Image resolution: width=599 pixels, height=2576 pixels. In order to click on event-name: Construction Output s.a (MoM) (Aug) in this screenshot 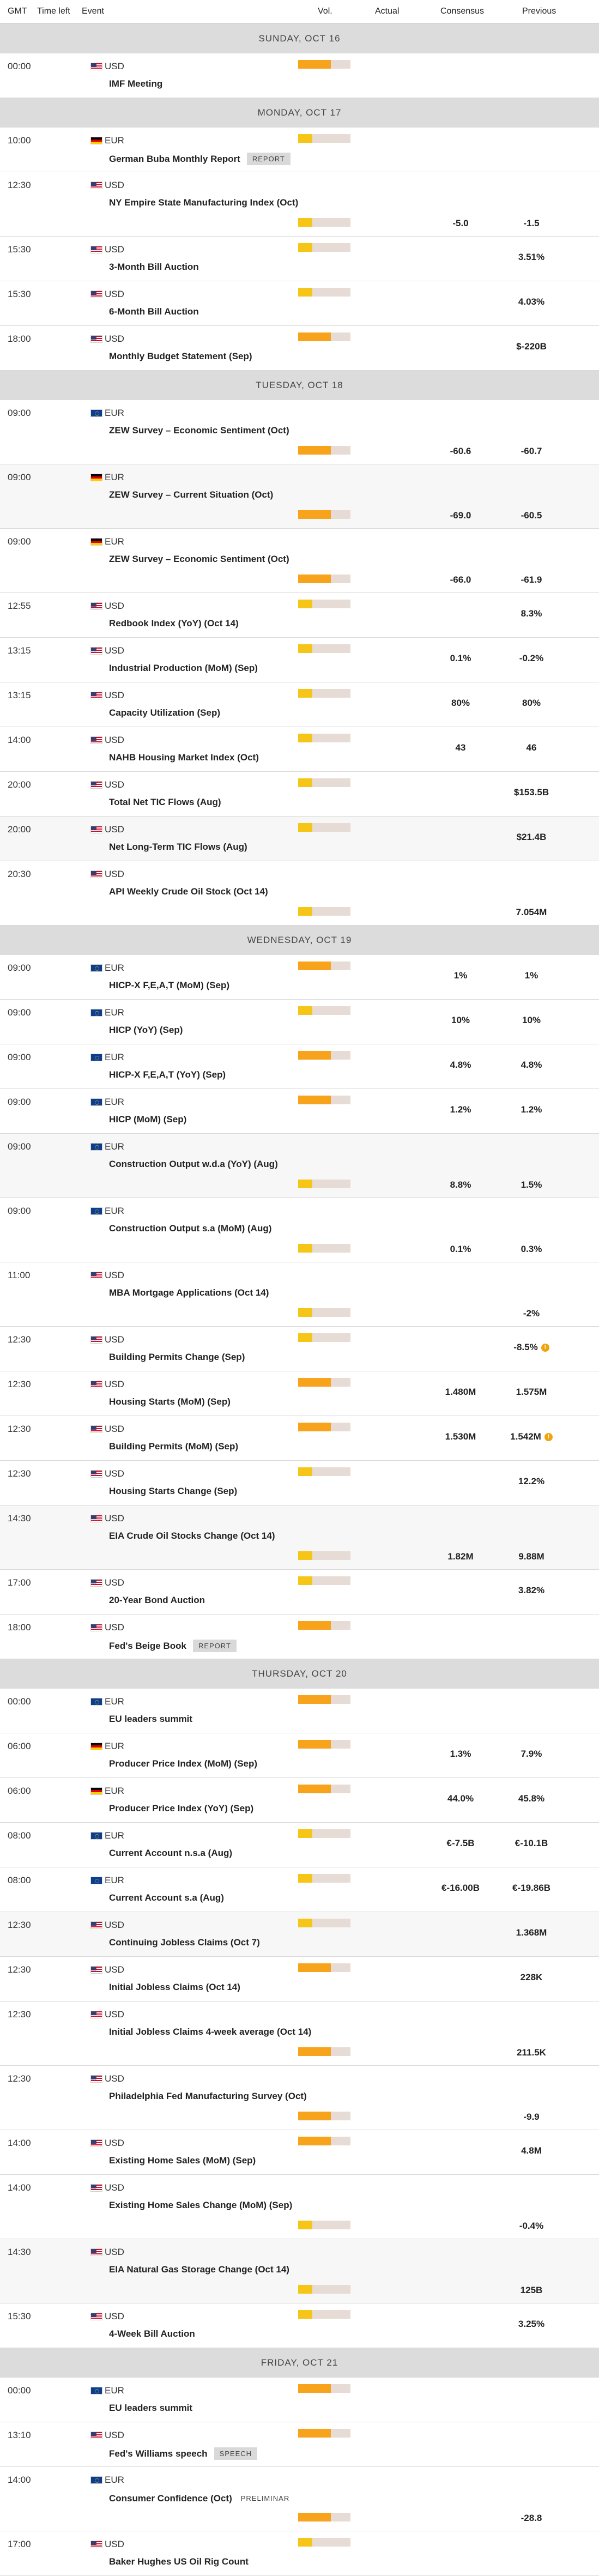, I will do `click(190, 1228)`.